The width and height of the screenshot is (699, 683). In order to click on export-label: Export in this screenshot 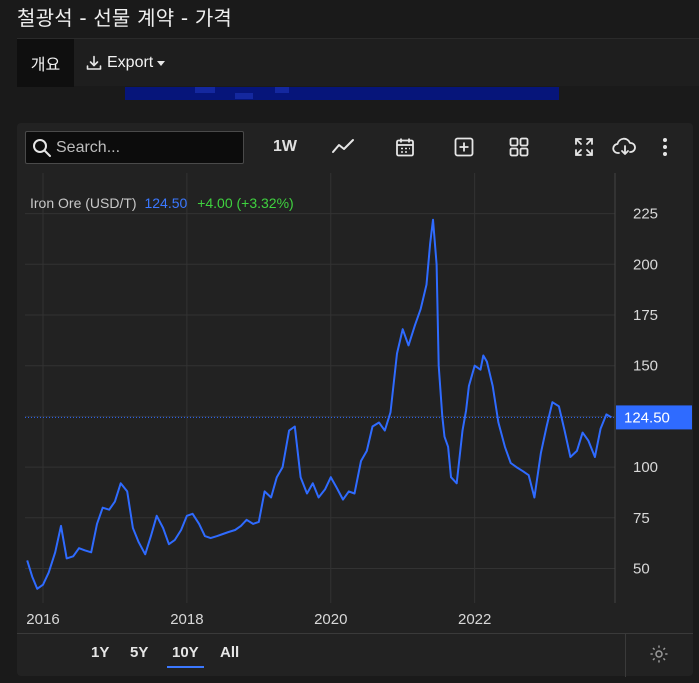, I will do `click(130, 62)`.